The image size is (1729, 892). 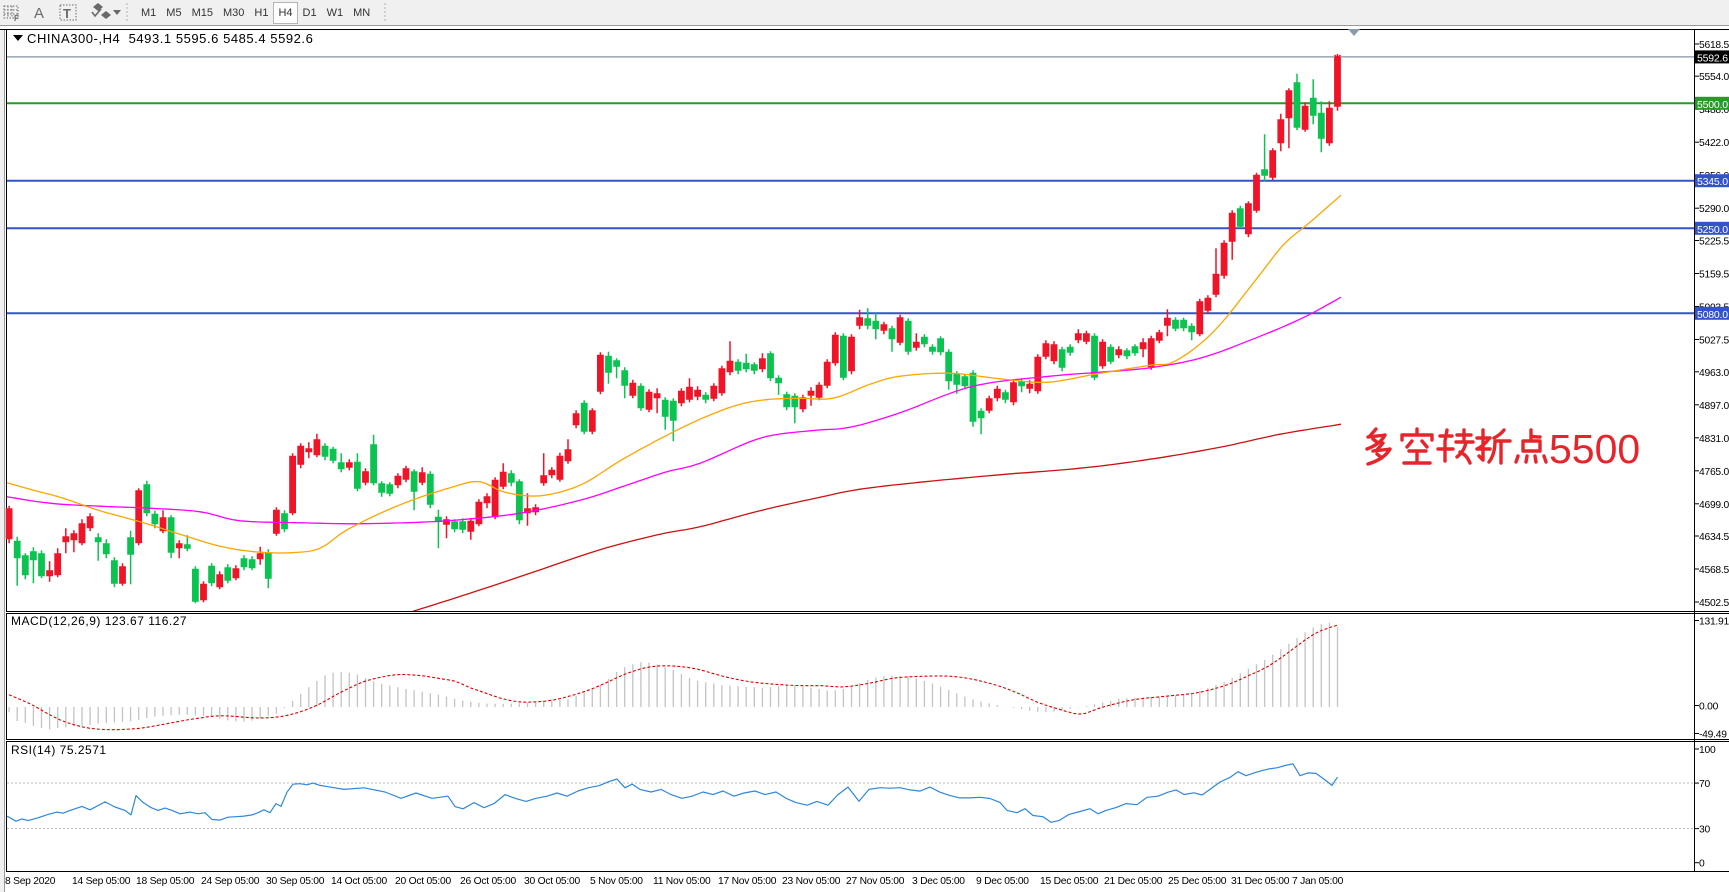 What do you see at coordinates (616, 881) in the screenshot?
I see `svg-text: 5 Nov 05:00` at bounding box center [616, 881].